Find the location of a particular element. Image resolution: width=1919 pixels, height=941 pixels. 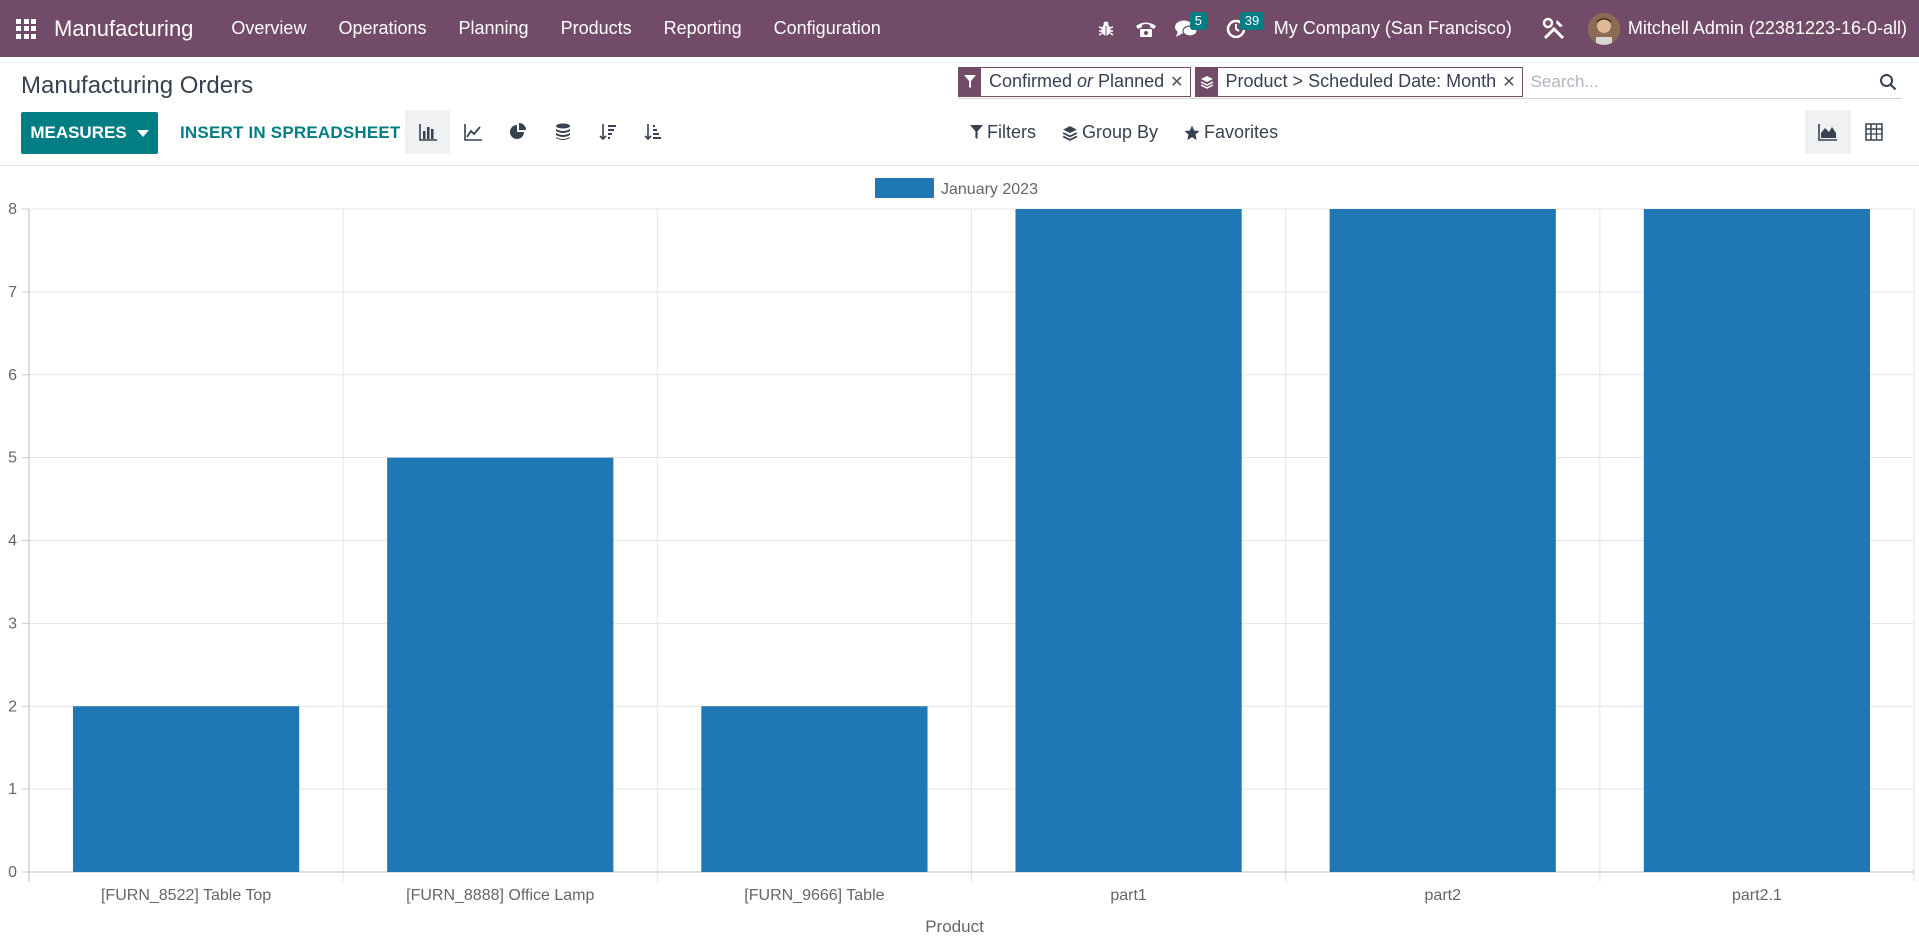

y-tick-label: 8 is located at coordinates (12, 209).